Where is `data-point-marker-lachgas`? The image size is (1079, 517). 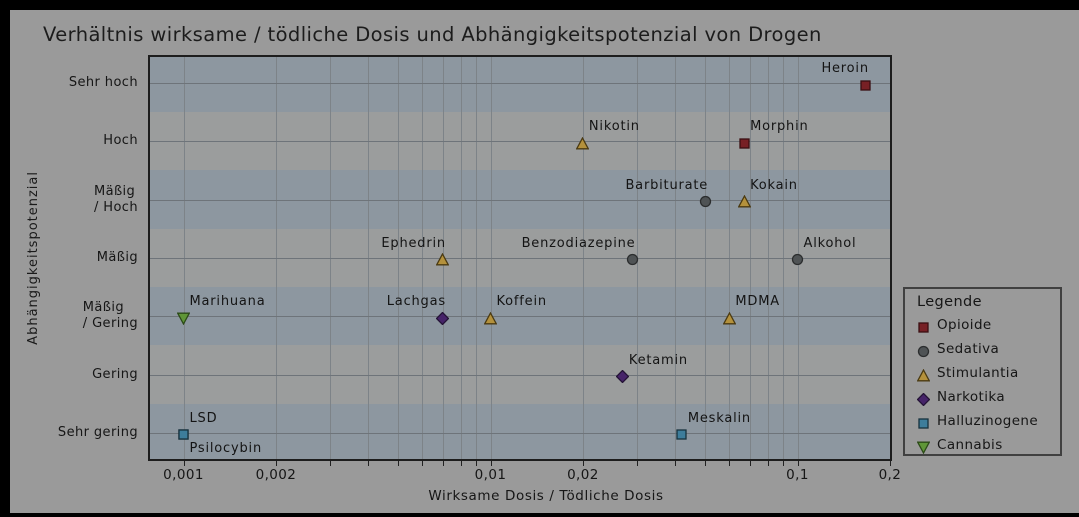
data-point-marker-lachgas is located at coordinates (443, 318).